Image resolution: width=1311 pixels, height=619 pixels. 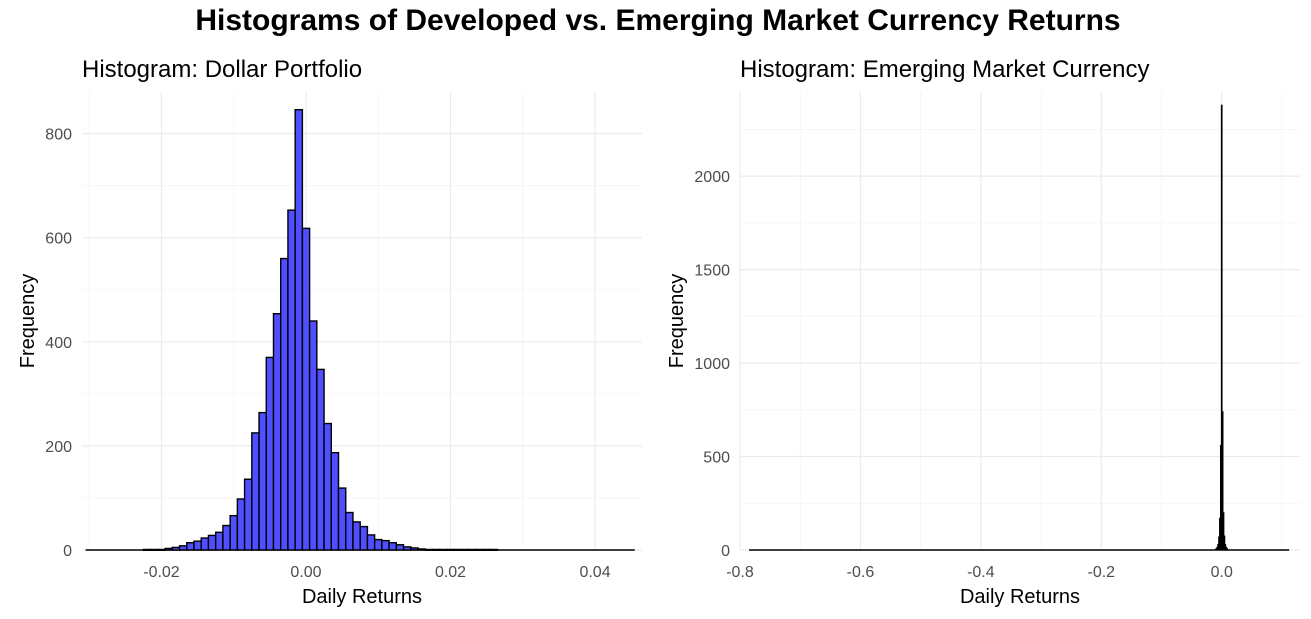 What do you see at coordinates (58, 447) in the screenshot?
I see `dollar-portfolio-y-tick-label: 200` at bounding box center [58, 447].